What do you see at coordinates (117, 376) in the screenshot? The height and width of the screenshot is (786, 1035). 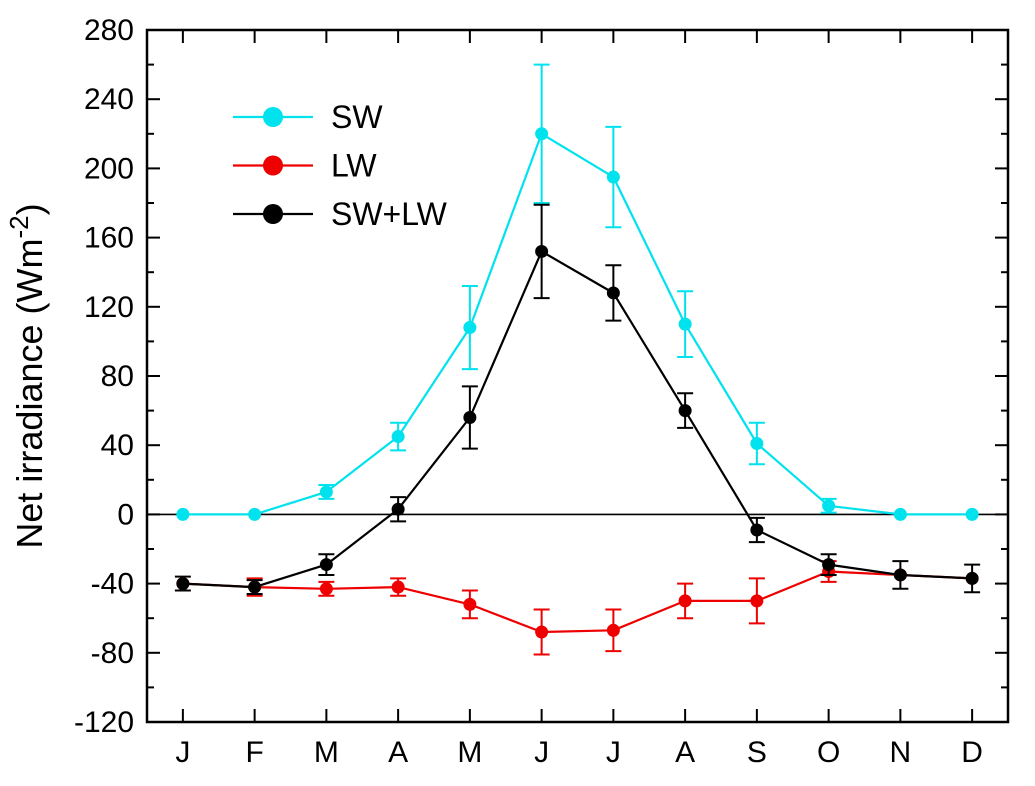 I see `y-tick-label: 80` at bounding box center [117, 376].